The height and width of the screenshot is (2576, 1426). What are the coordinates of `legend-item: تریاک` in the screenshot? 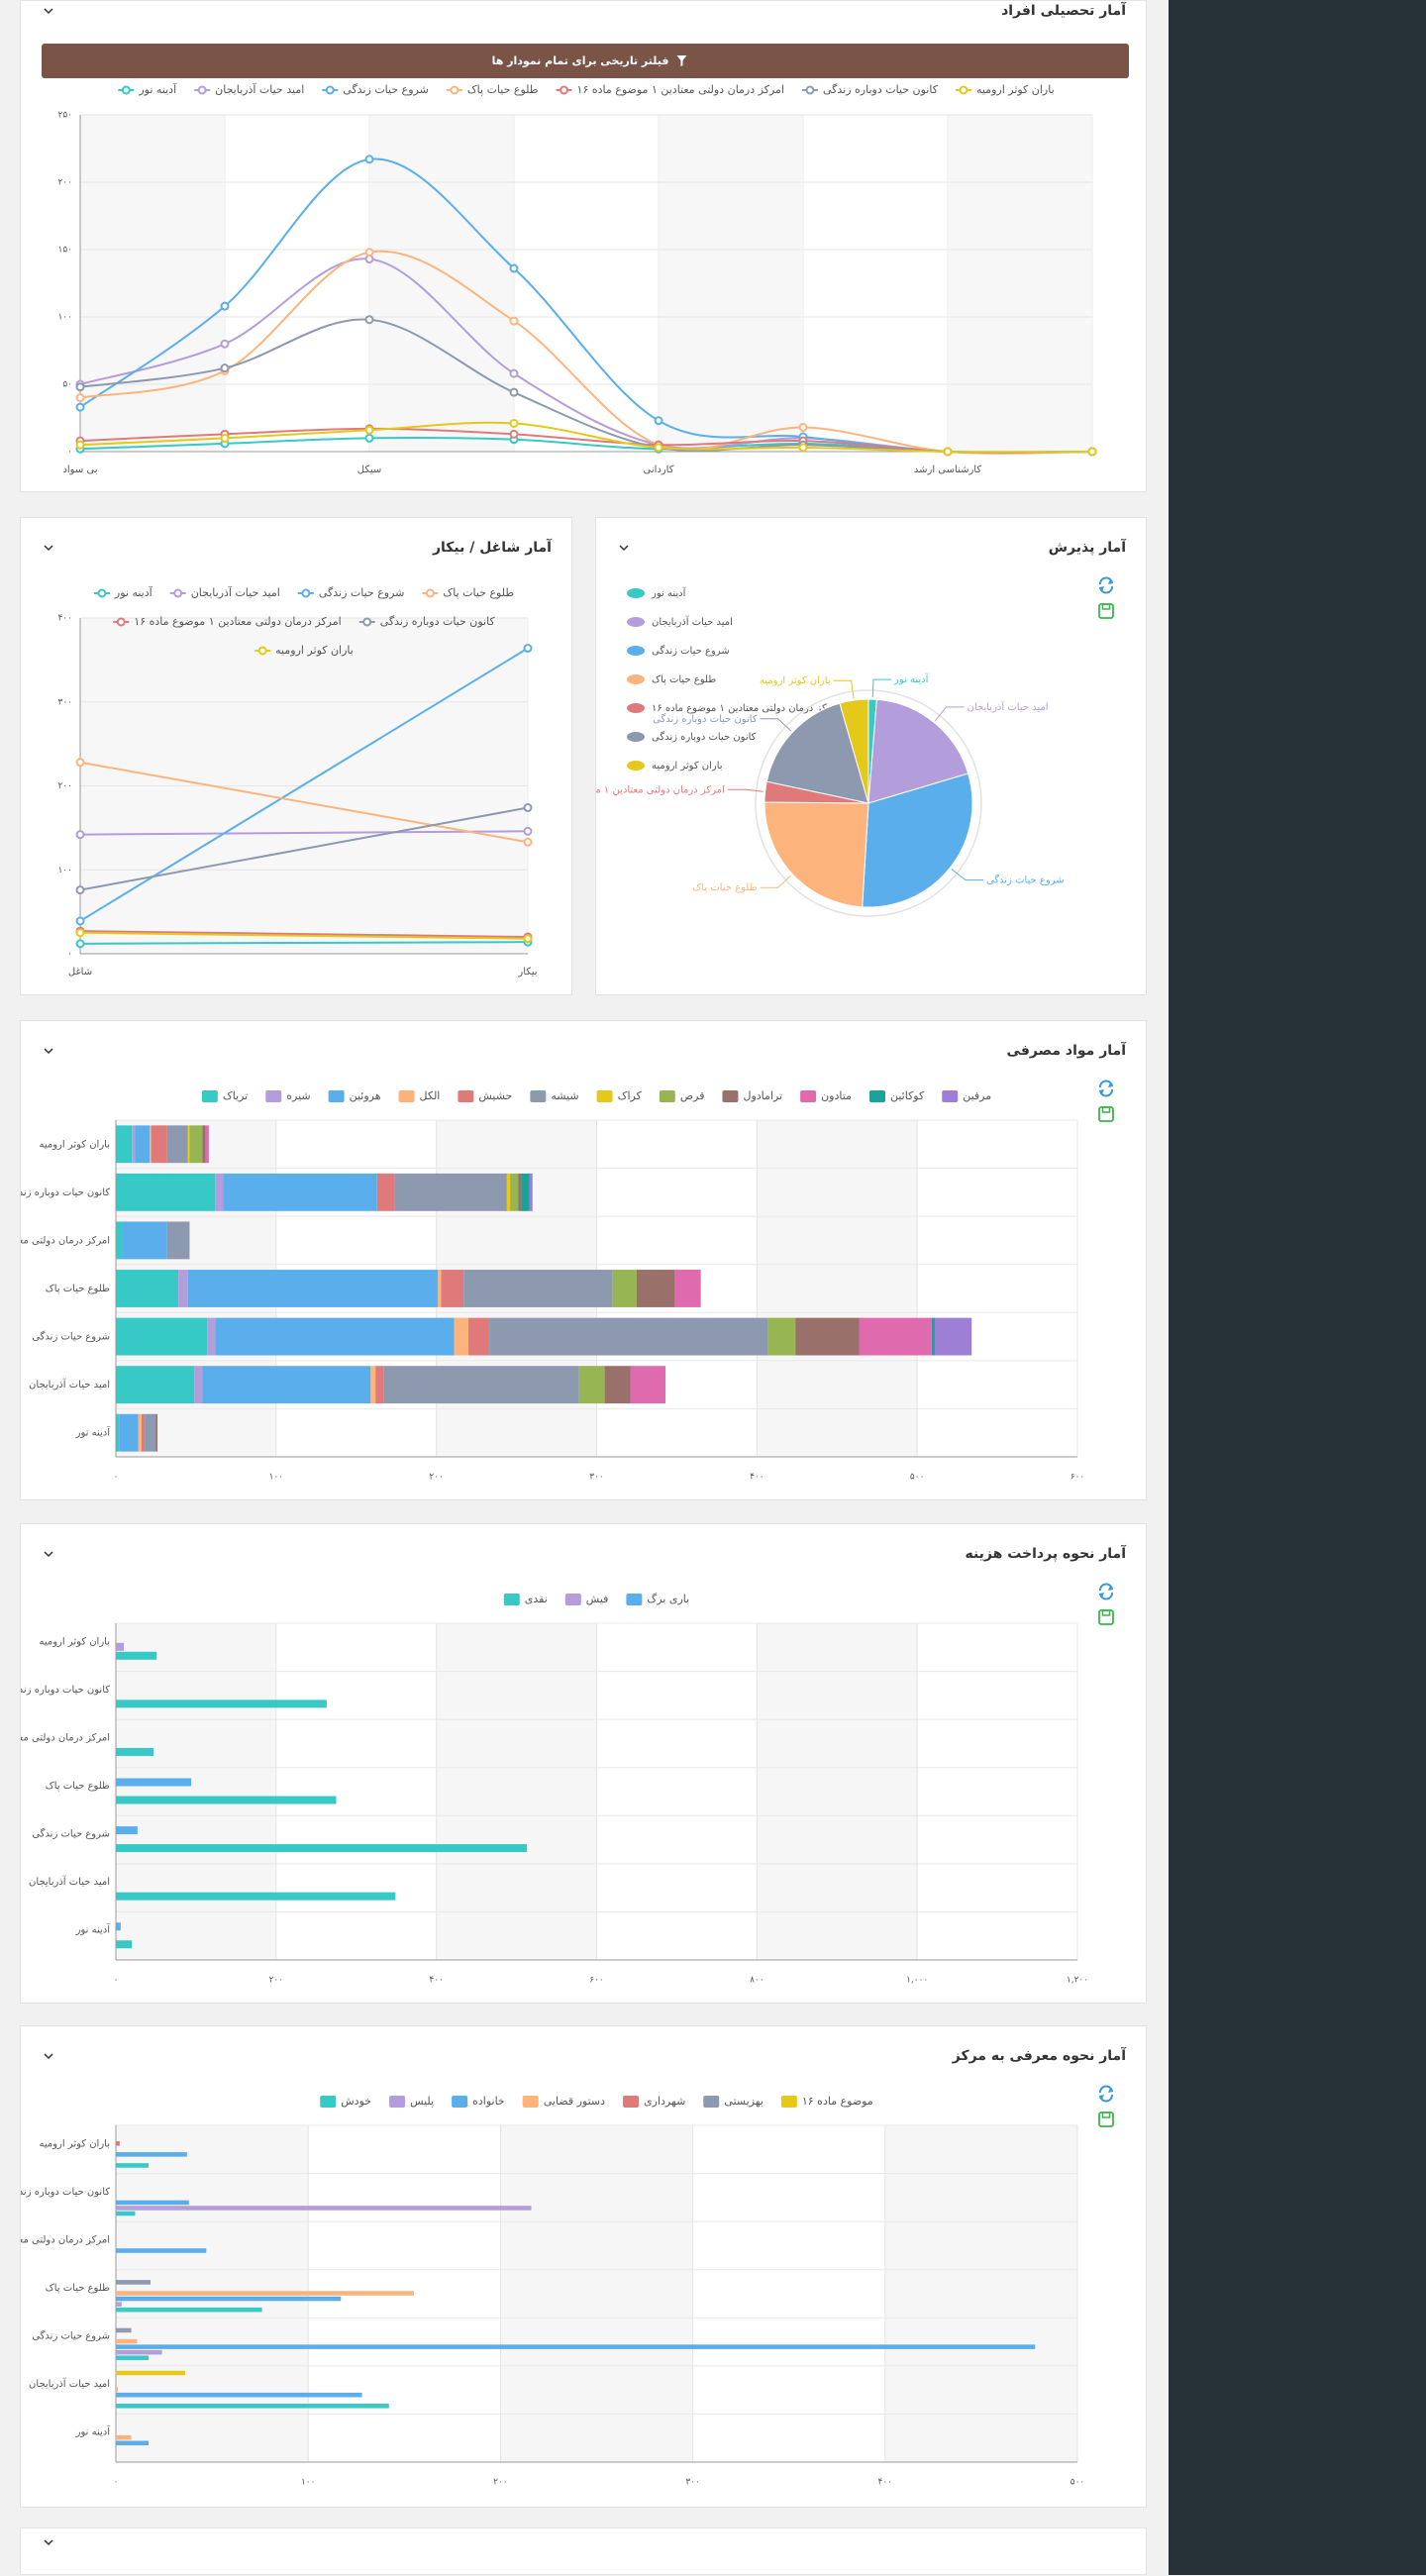 It's located at (224, 1095).